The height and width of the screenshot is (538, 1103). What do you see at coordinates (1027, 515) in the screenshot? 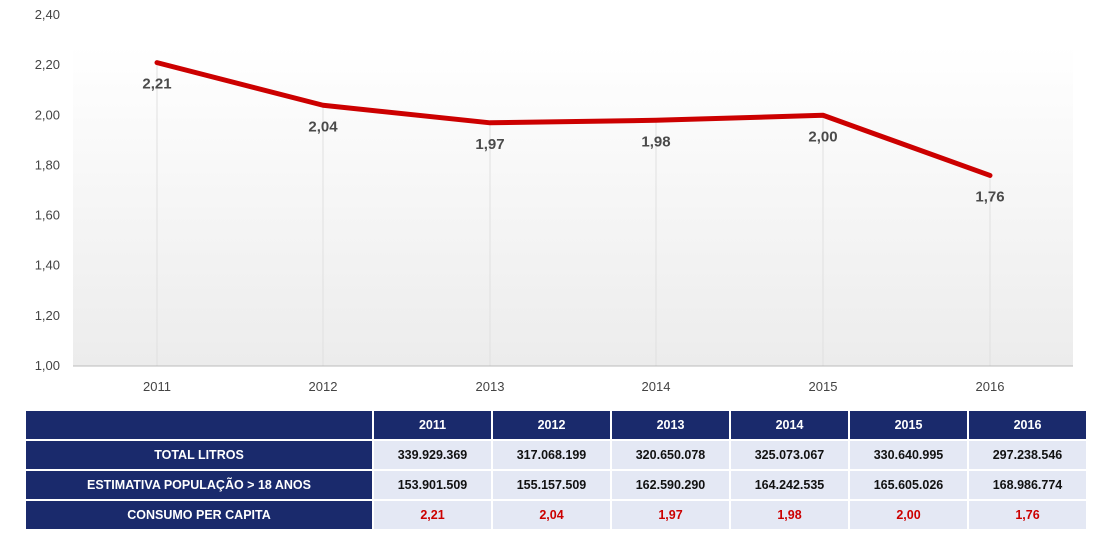
I see `table-cell: 1,76` at bounding box center [1027, 515].